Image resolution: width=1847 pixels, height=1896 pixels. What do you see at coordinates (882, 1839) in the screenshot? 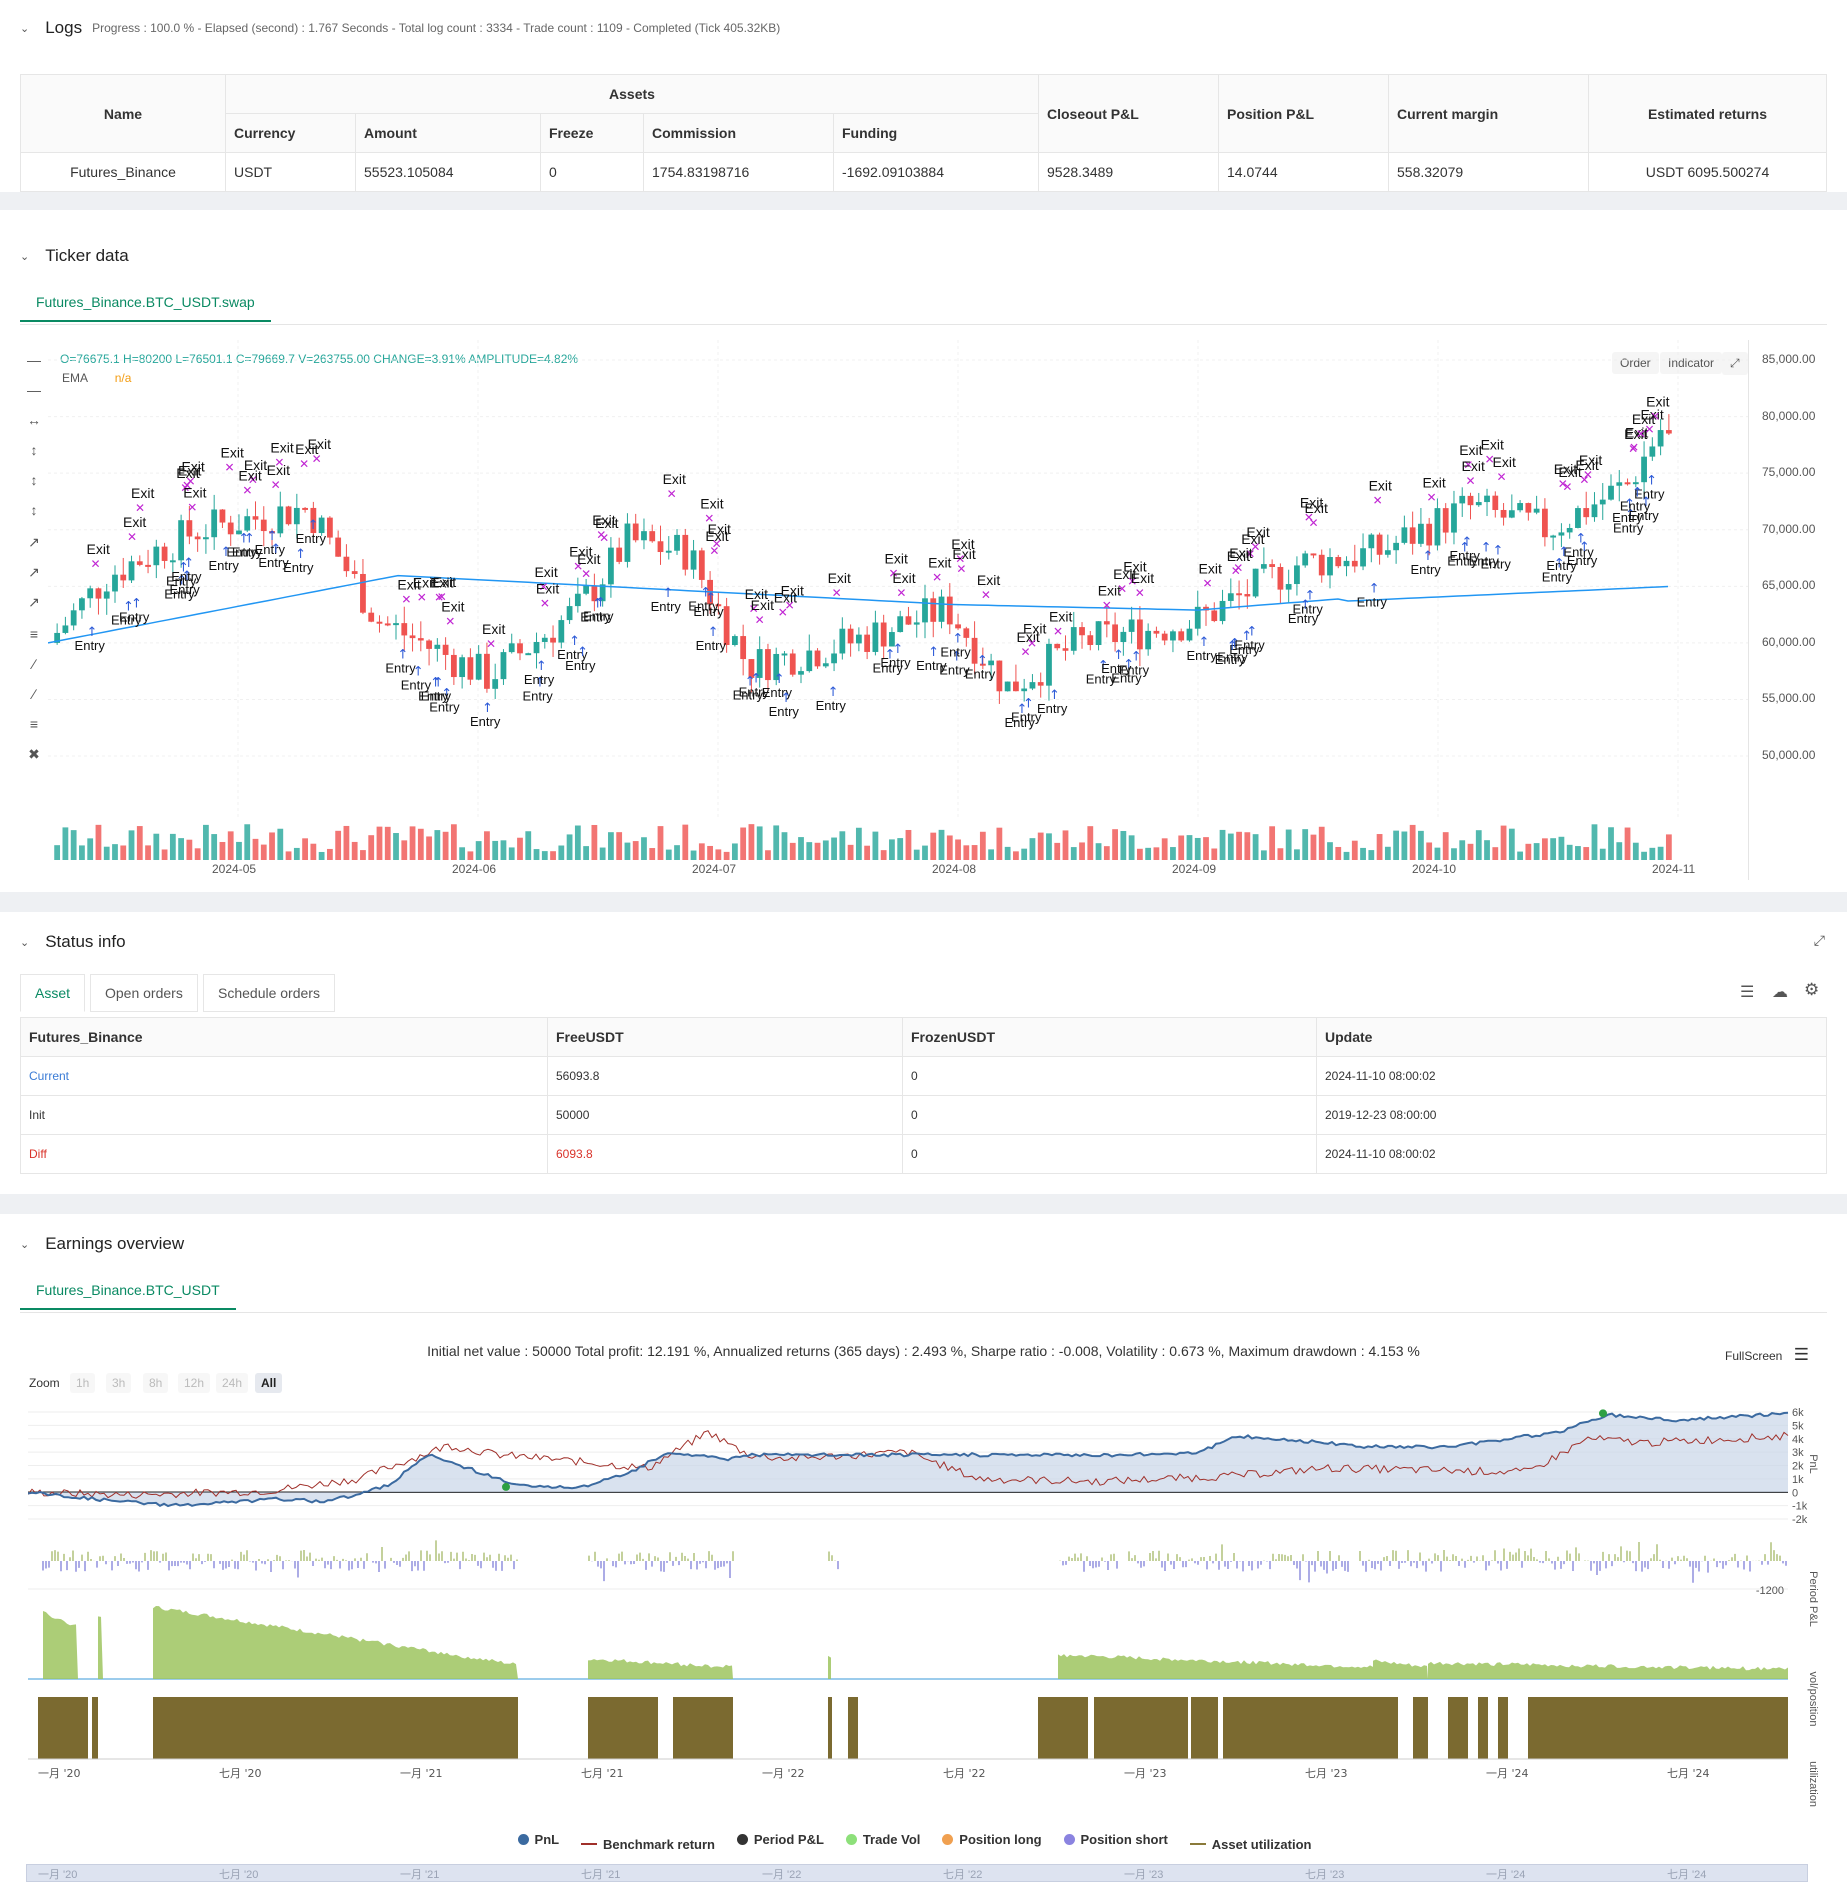
I see `legend-trade-vol: Trade Vol` at bounding box center [882, 1839].